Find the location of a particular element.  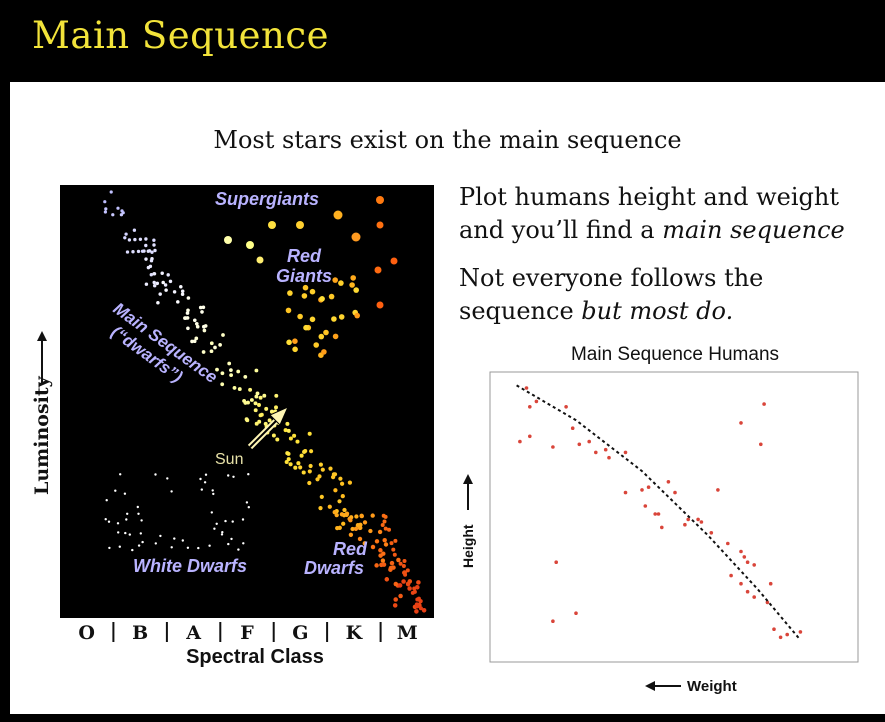

bullet-1-line2: and you’ll find a main sequence is located at coordinates (652, 230).